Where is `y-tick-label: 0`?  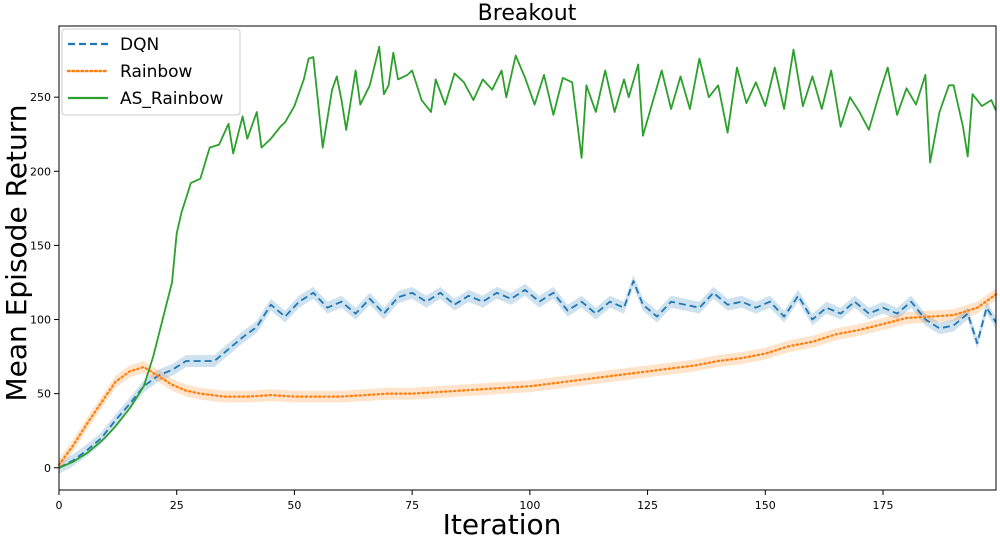 y-tick-label: 0 is located at coordinates (47, 468).